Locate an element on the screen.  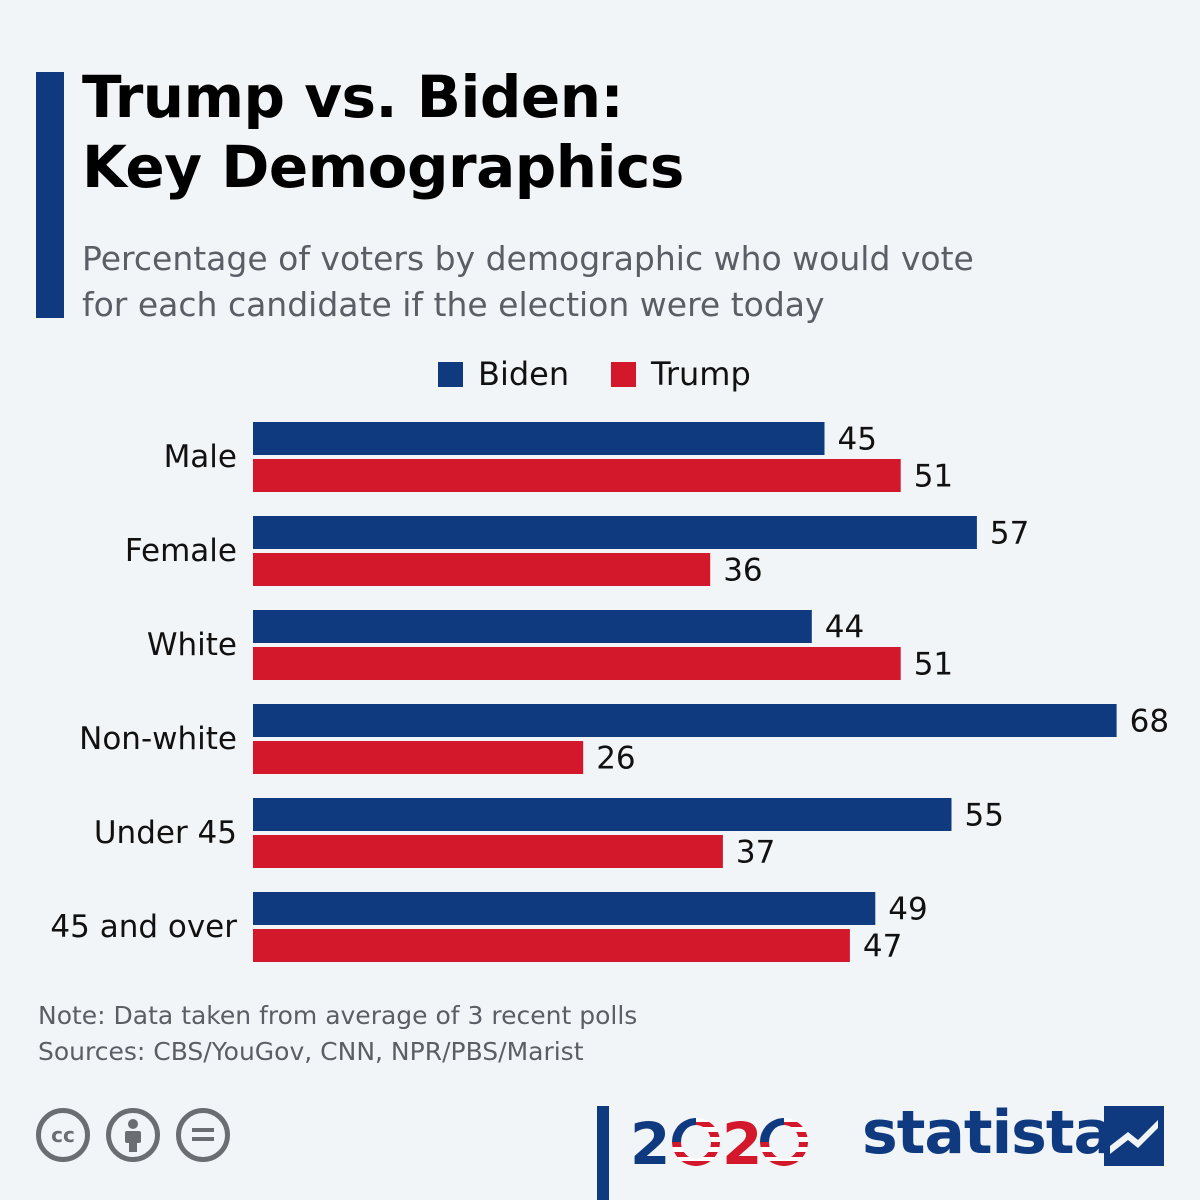
data-label-biden: 55 is located at coordinates (984, 816).